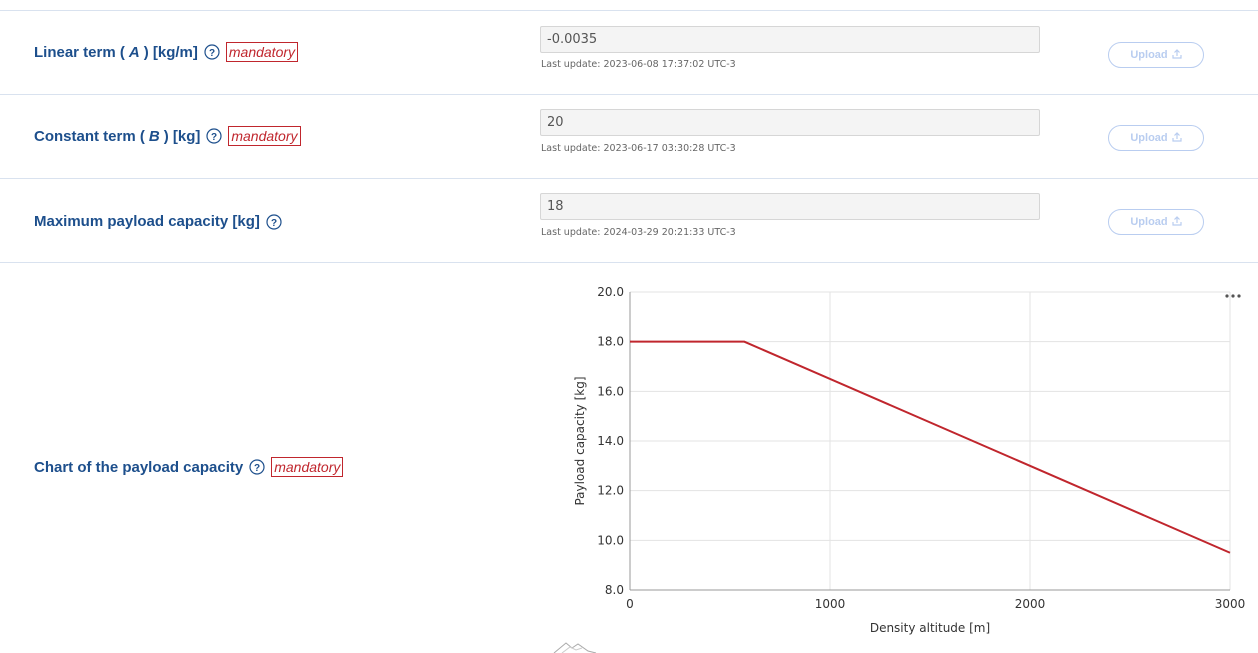 The height and width of the screenshot is (653, 1258). Describe the element at coordinates (1230, 604) in the screenshot. I see `x-tick-label: 3000` at that location.